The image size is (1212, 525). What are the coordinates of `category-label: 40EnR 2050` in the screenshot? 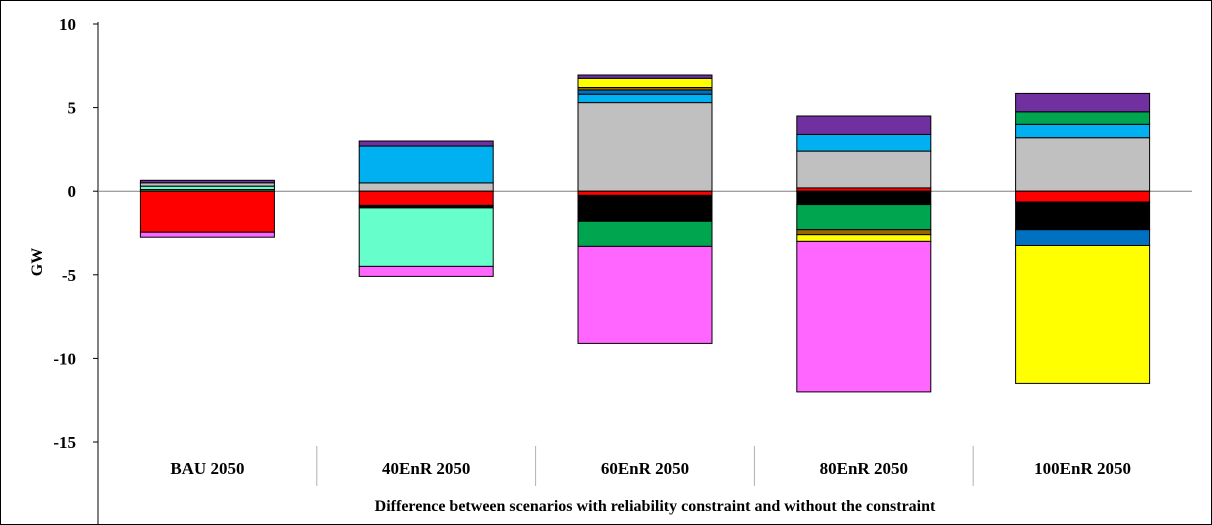 It's located at (426, 468).